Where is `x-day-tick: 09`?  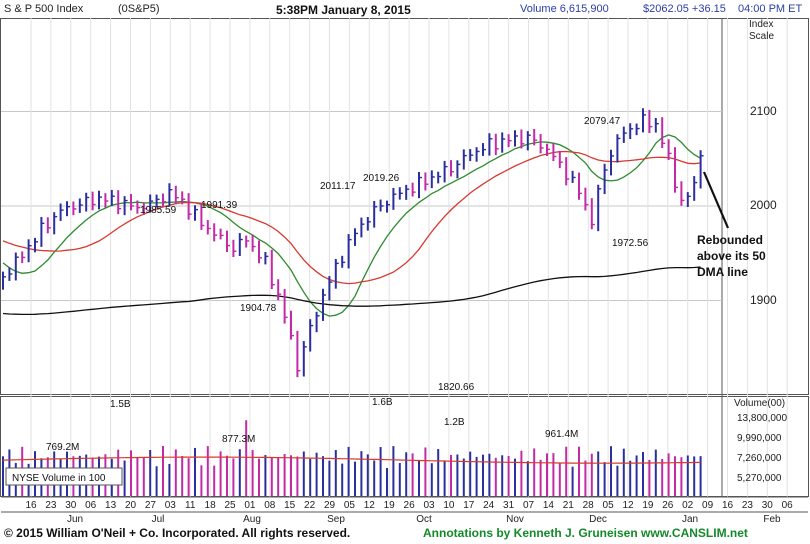 x-day-tick: 09 is located at coordinates (708, 505).